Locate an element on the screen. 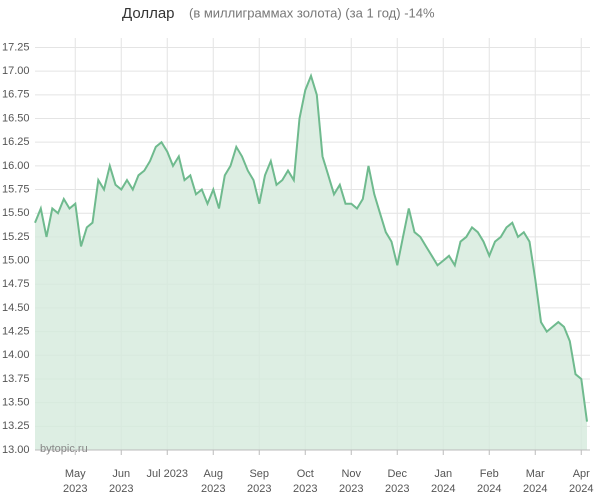  x-tick-label: Aug 2023 is located at coordinates (213, 481).